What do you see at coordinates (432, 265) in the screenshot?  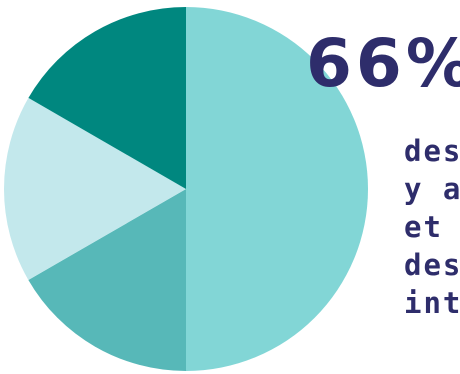 I see `caption-line-4: des` at bounding box center [432, 265].